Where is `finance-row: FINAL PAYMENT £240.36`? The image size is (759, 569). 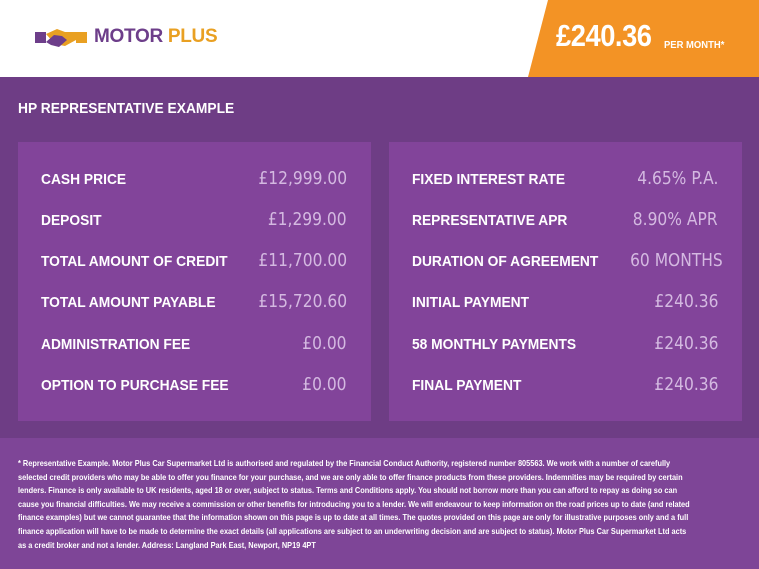
finance-row: FINAL PAYMENT £240.36 is located at coordinates (565, 386).